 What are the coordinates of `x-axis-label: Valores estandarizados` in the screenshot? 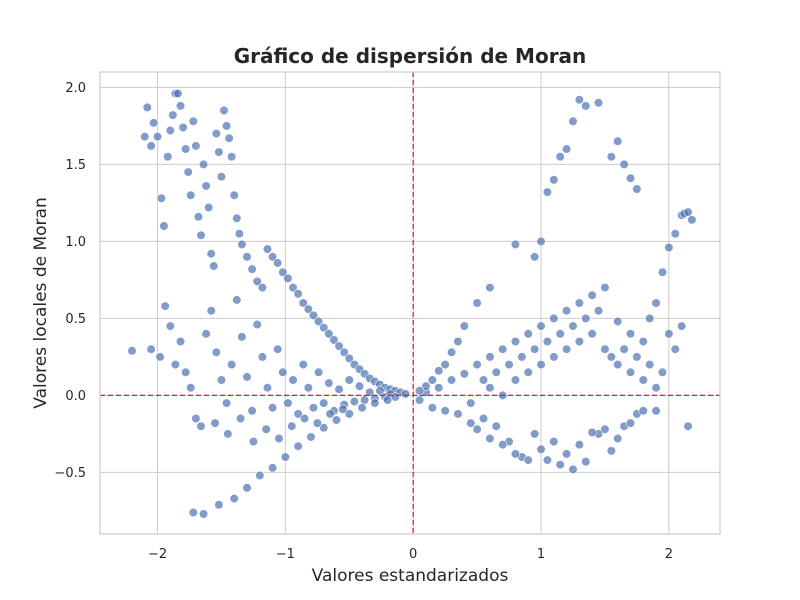 It's located at (410, 576).